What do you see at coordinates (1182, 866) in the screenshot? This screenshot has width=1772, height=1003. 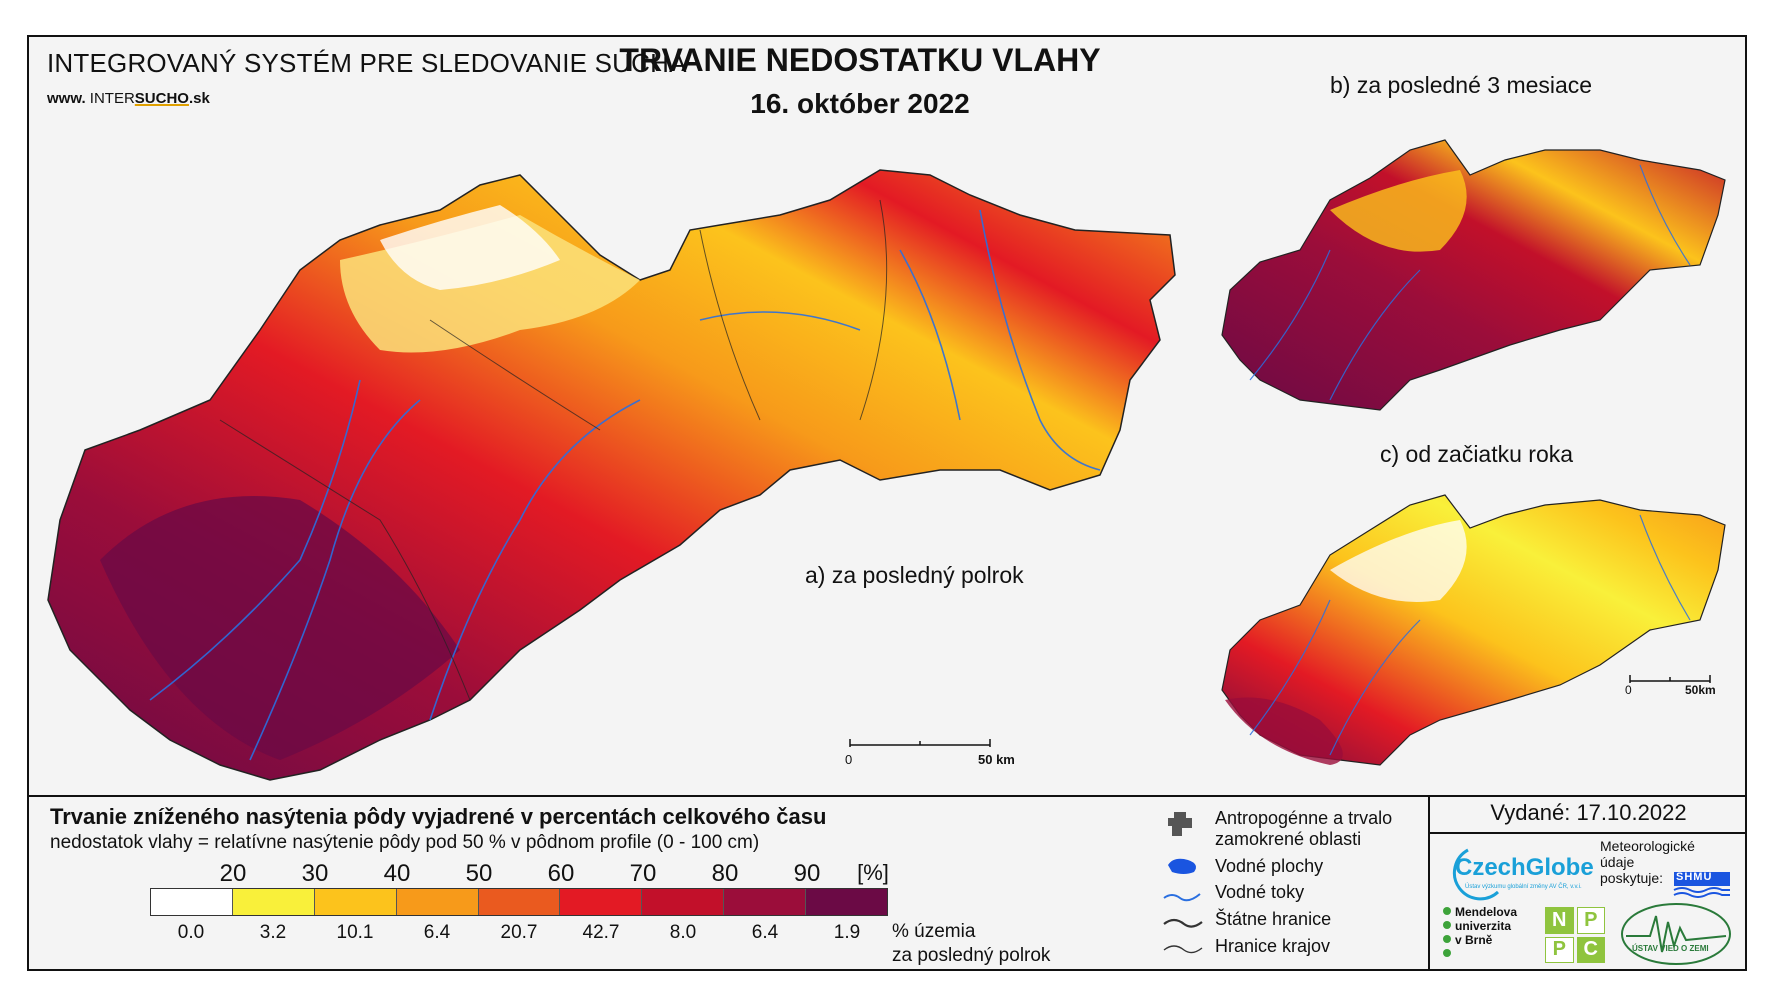 I see `water-body-icon` at bounding box center [1182, 866].